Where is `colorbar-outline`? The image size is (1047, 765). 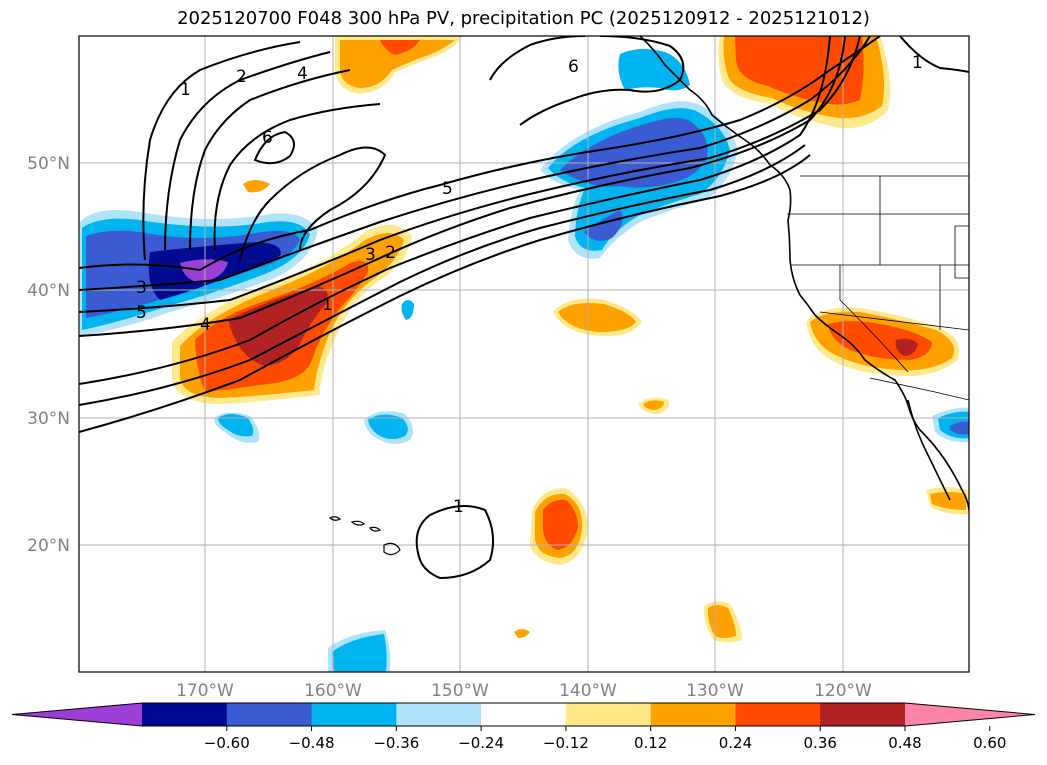 colorbar-outline is located at coordinates (523, 714).